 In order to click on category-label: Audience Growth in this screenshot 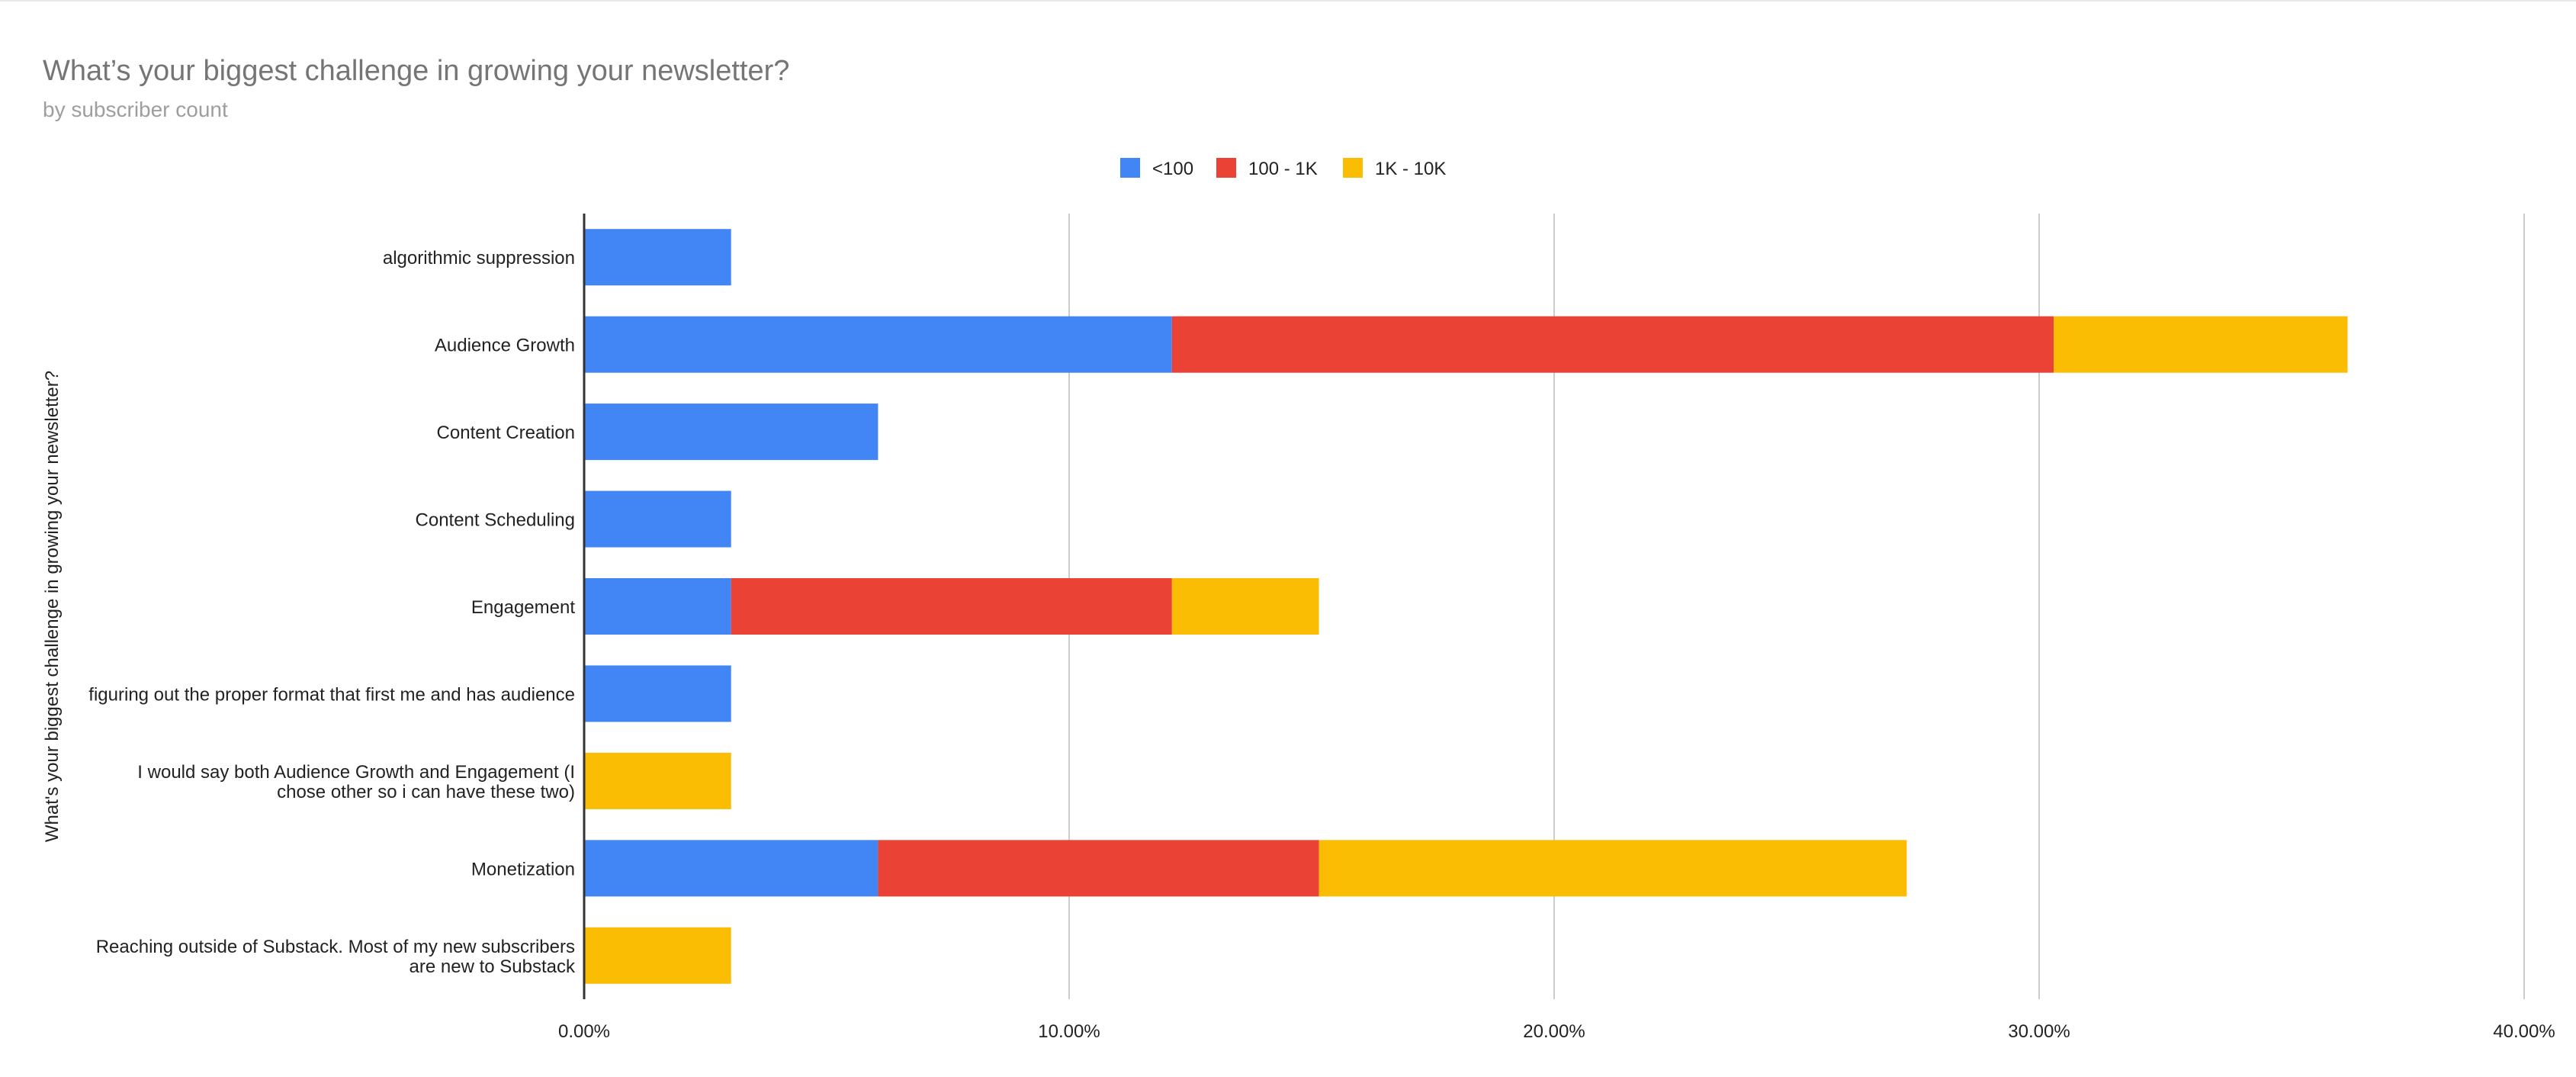, I will do `click(505, 346)`.